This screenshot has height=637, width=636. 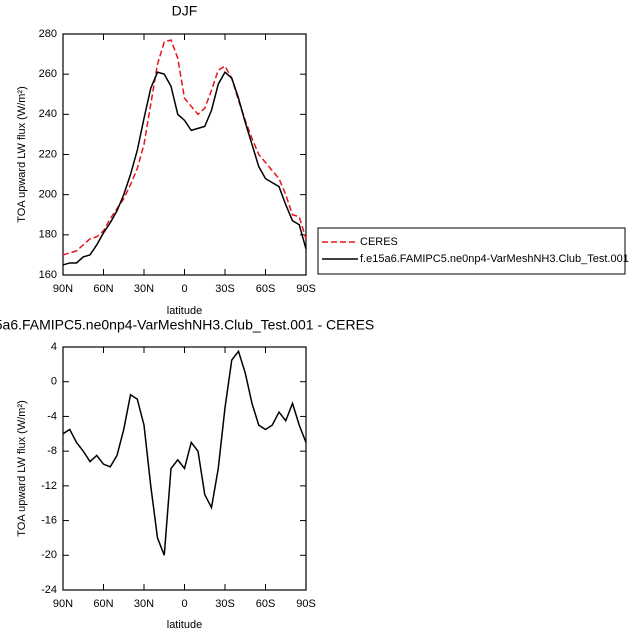 I want to click on chart-title: DJF, so click(x=185, y=11).